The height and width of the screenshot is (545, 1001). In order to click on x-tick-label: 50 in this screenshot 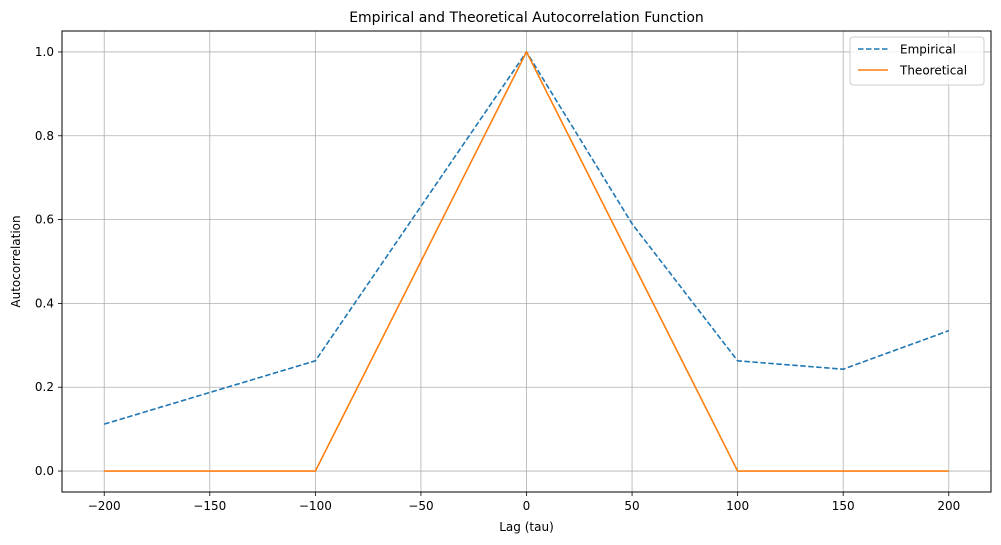, I will do `click(631, 506)`.